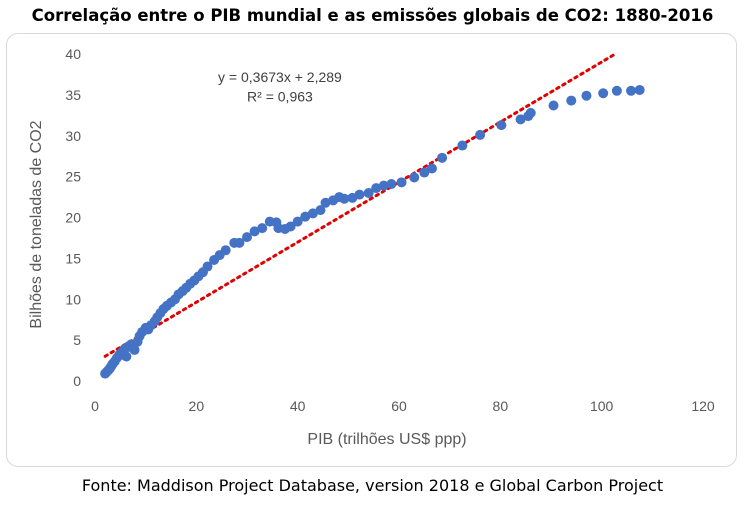 The width and height of the screenshot is (745, 506). I want to click on y-tick-label: 30, so click(73, 136).